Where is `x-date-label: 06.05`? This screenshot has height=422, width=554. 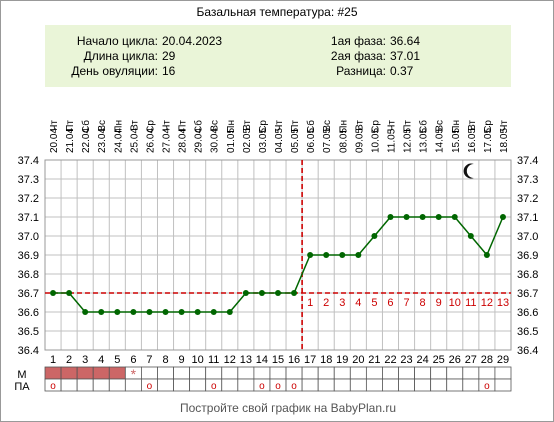 x-date-label: 06.05 is located at coordinates (311, 140).